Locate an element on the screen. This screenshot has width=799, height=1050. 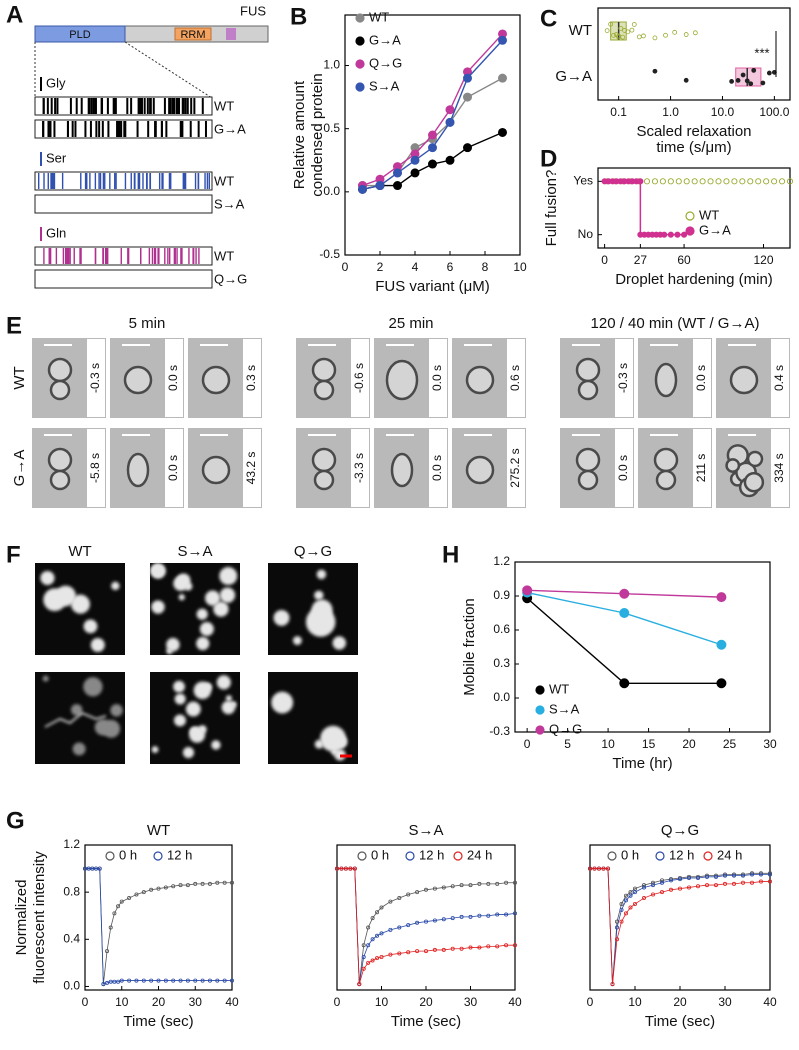
legend-label: 24 h is located at coordinates (729, 854).